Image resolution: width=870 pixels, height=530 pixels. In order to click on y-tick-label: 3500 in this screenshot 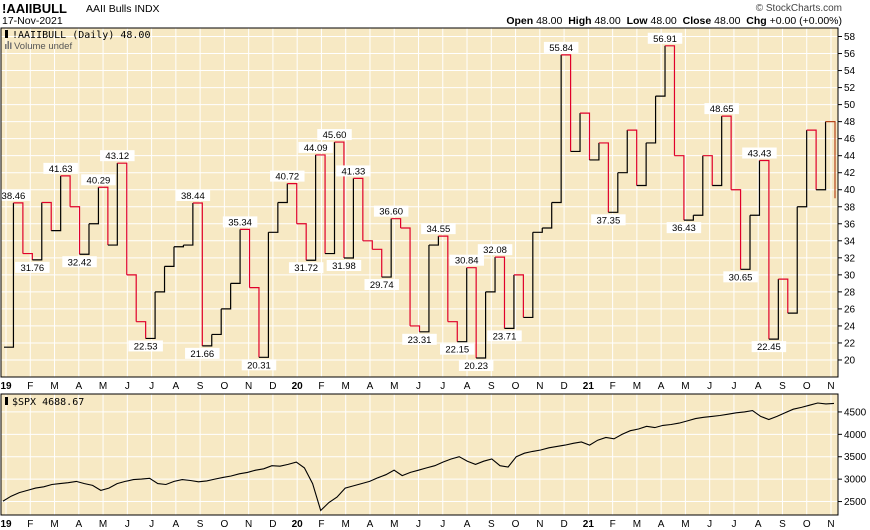, I will do `click(855, 457)`.